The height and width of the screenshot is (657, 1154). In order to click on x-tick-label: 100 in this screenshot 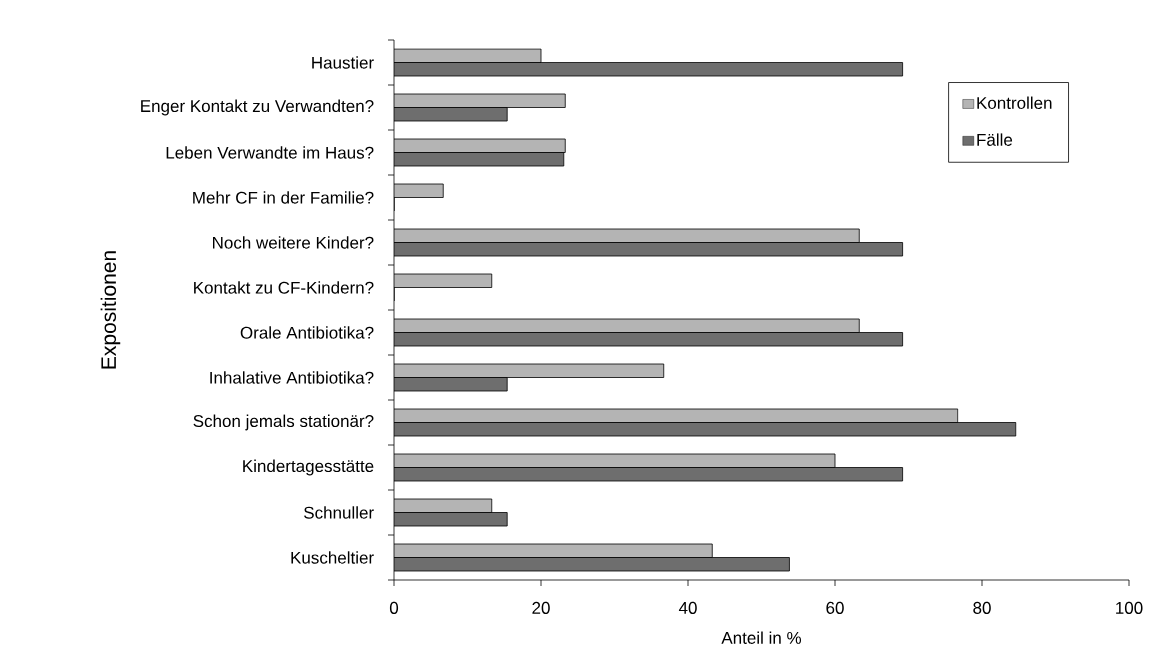, I will do `click(1129, 607)`.